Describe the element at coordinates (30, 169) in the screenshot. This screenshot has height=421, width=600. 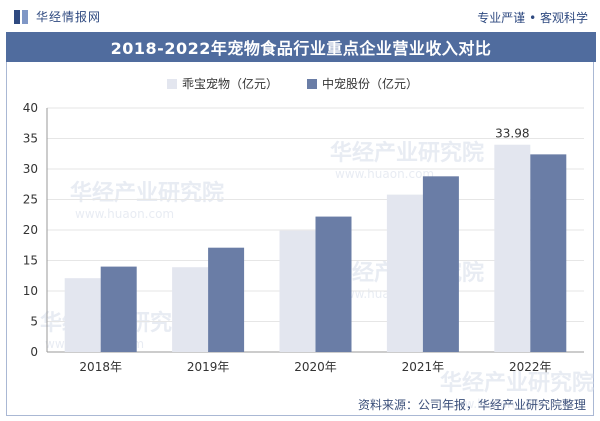
I see `y-tick-label: 30` at that location.